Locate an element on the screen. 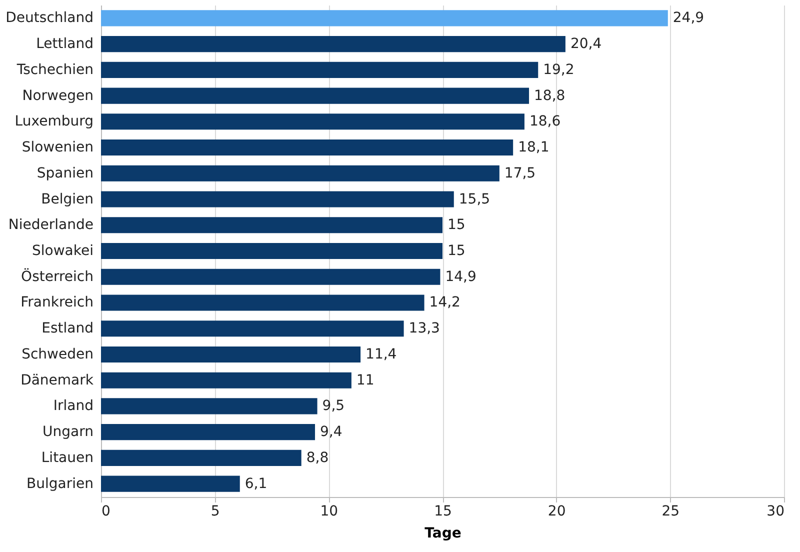  y-tick-label: Irland is located at coordinates (73, 406).